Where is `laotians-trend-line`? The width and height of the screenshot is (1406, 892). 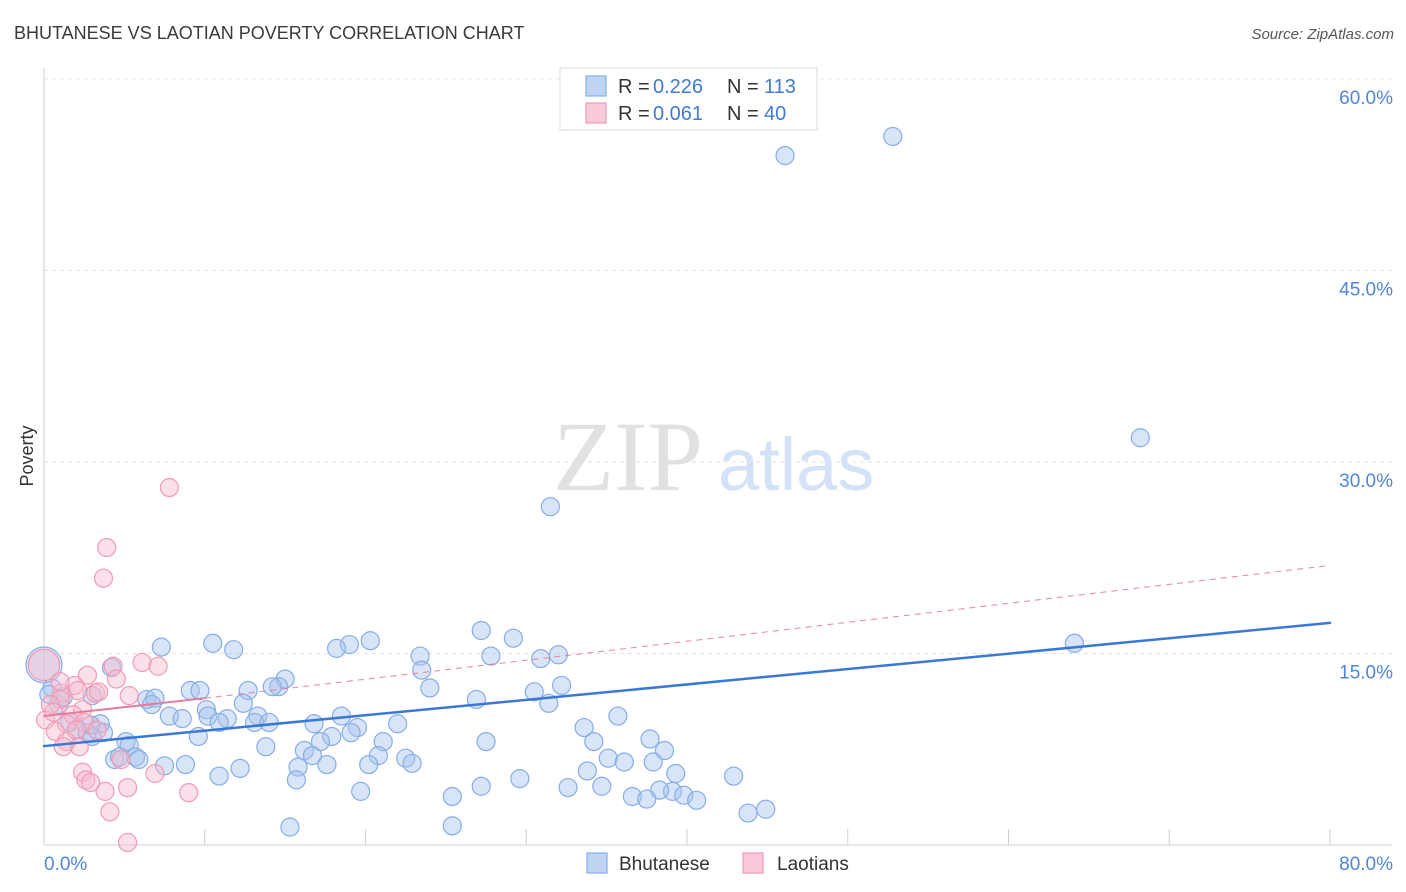 laotians-trend-line is located at coordinates (124, 707).